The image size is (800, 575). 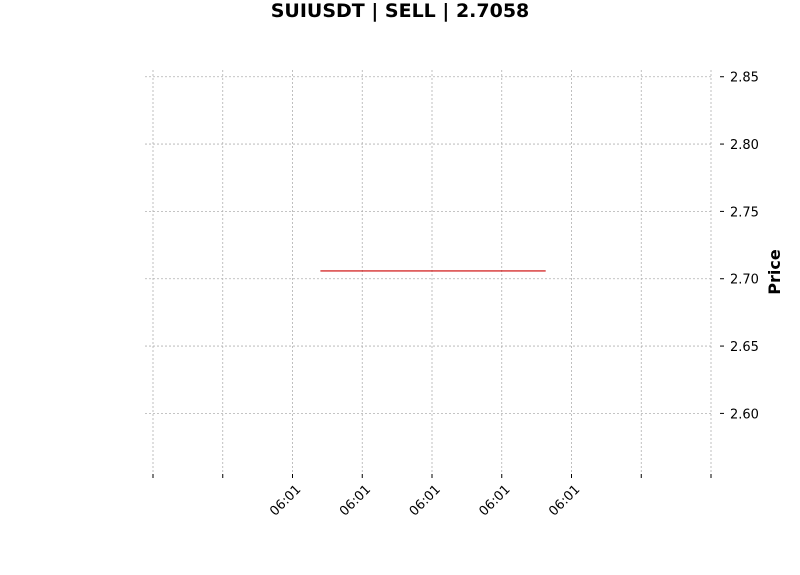 I want to click on y-tick-label: 2.75, so click(x=744, y=212).